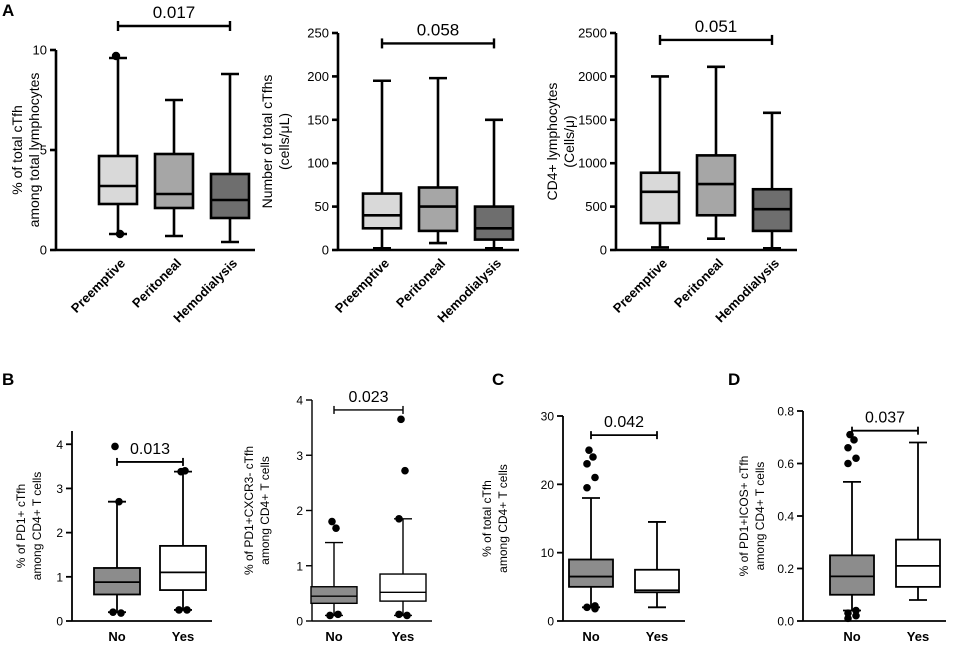  What do you see at coordinates (21, 526) in the screenshot?
I see `y-axis-title: % of PD1+ cTfh` at bounding box center [21, 526].